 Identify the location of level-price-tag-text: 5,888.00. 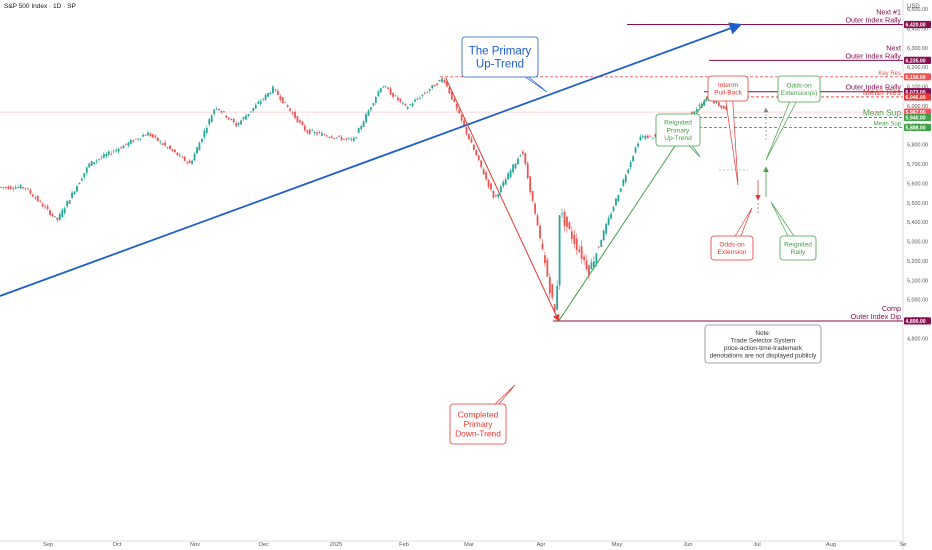
(916, 129).